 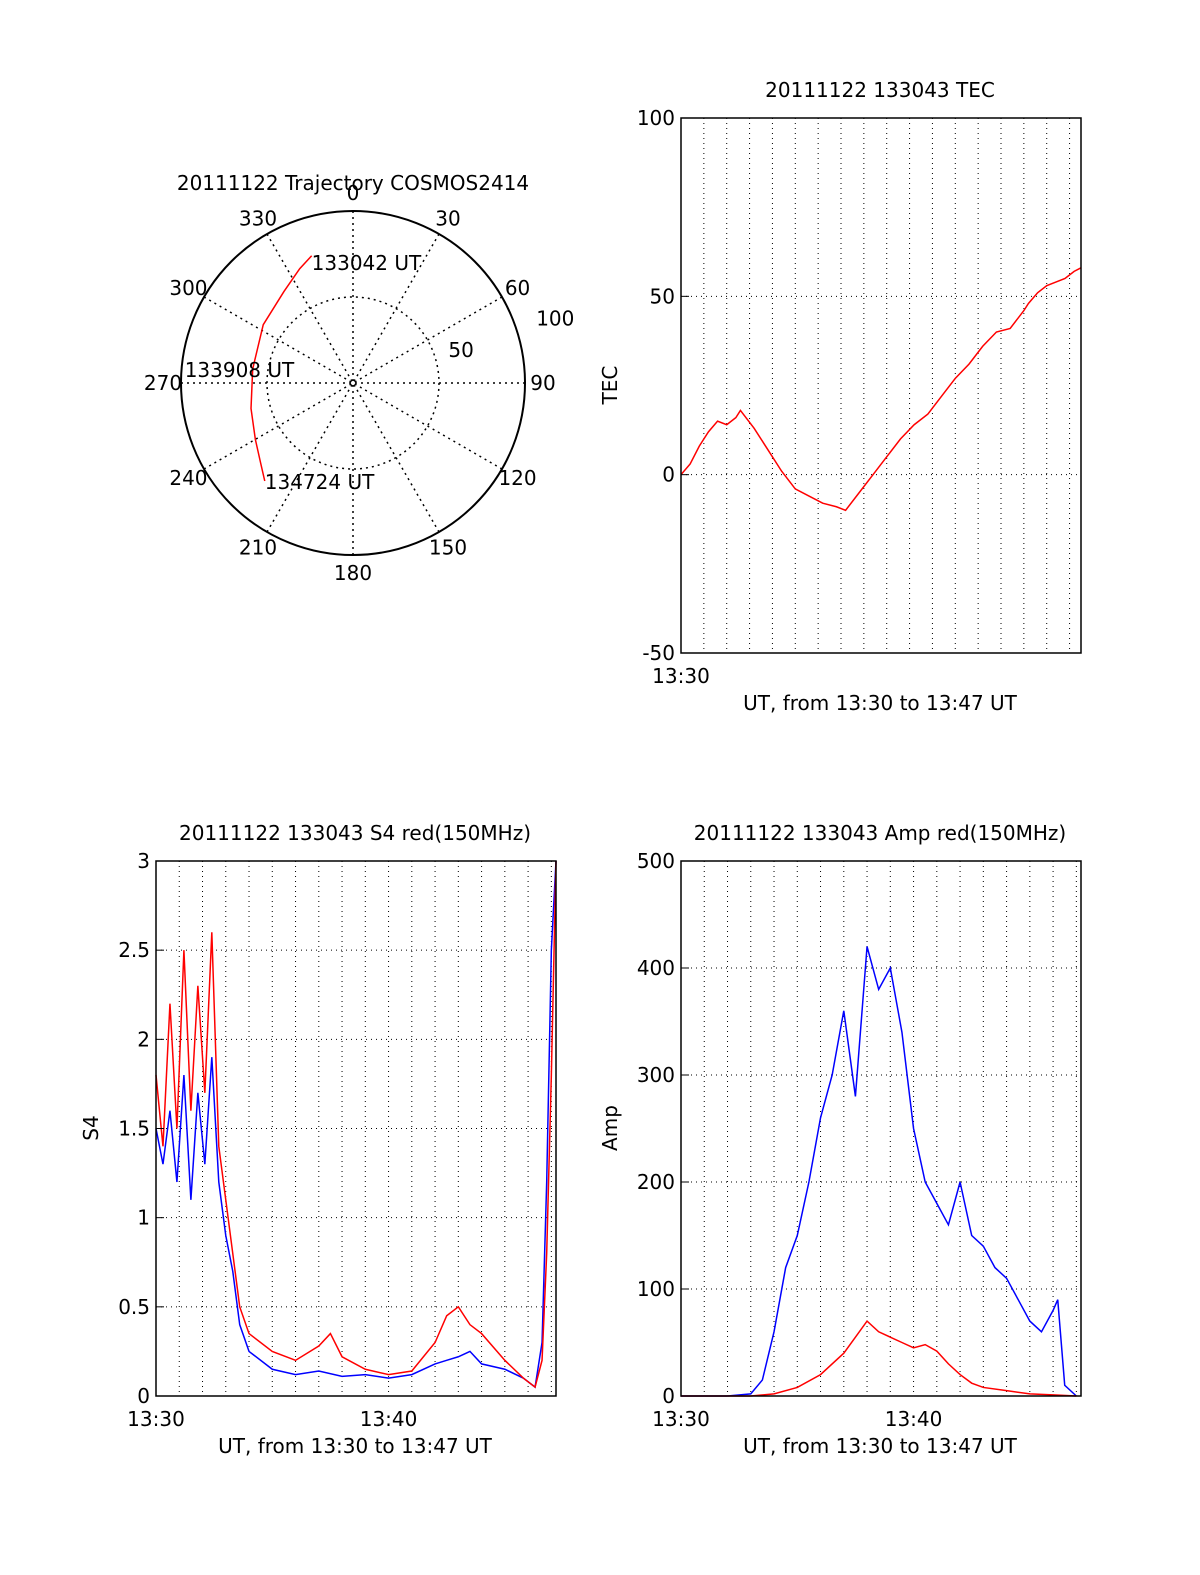 What do you see at coordinates (91, 1127) in the screenshot?
I see `s4-ylabel: S4` at bounding box center [91, 1127].